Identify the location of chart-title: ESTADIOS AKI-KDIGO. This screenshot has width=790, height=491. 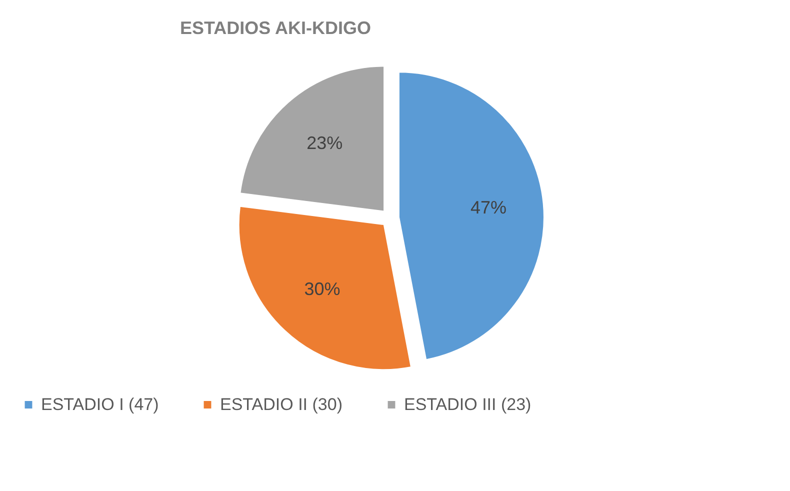
(276, 28).